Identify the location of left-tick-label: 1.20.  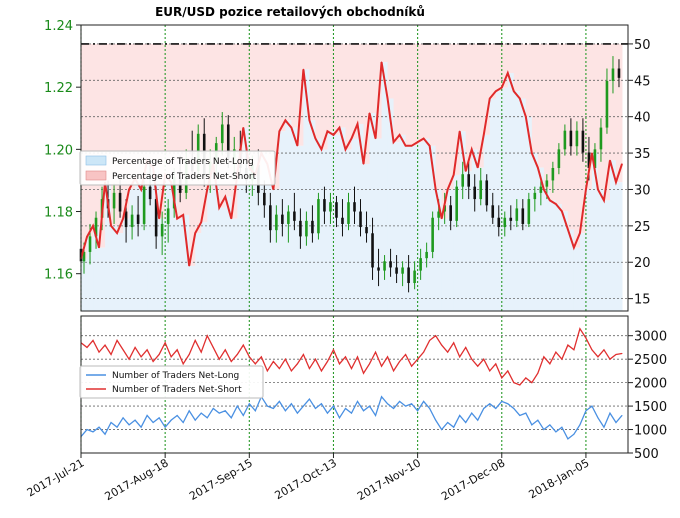
(58, 150).